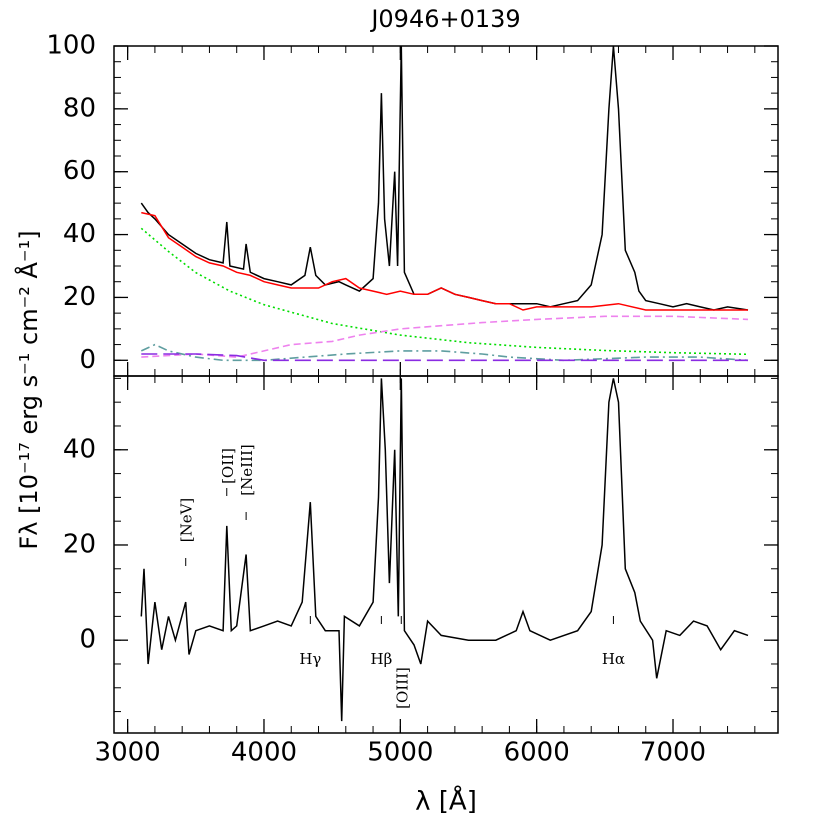 The width and height of the screenshot is (822, 822). Describe the element at coordinates (400, 753) in the screenshot. I see `x-tick-label: 5000` at that location.